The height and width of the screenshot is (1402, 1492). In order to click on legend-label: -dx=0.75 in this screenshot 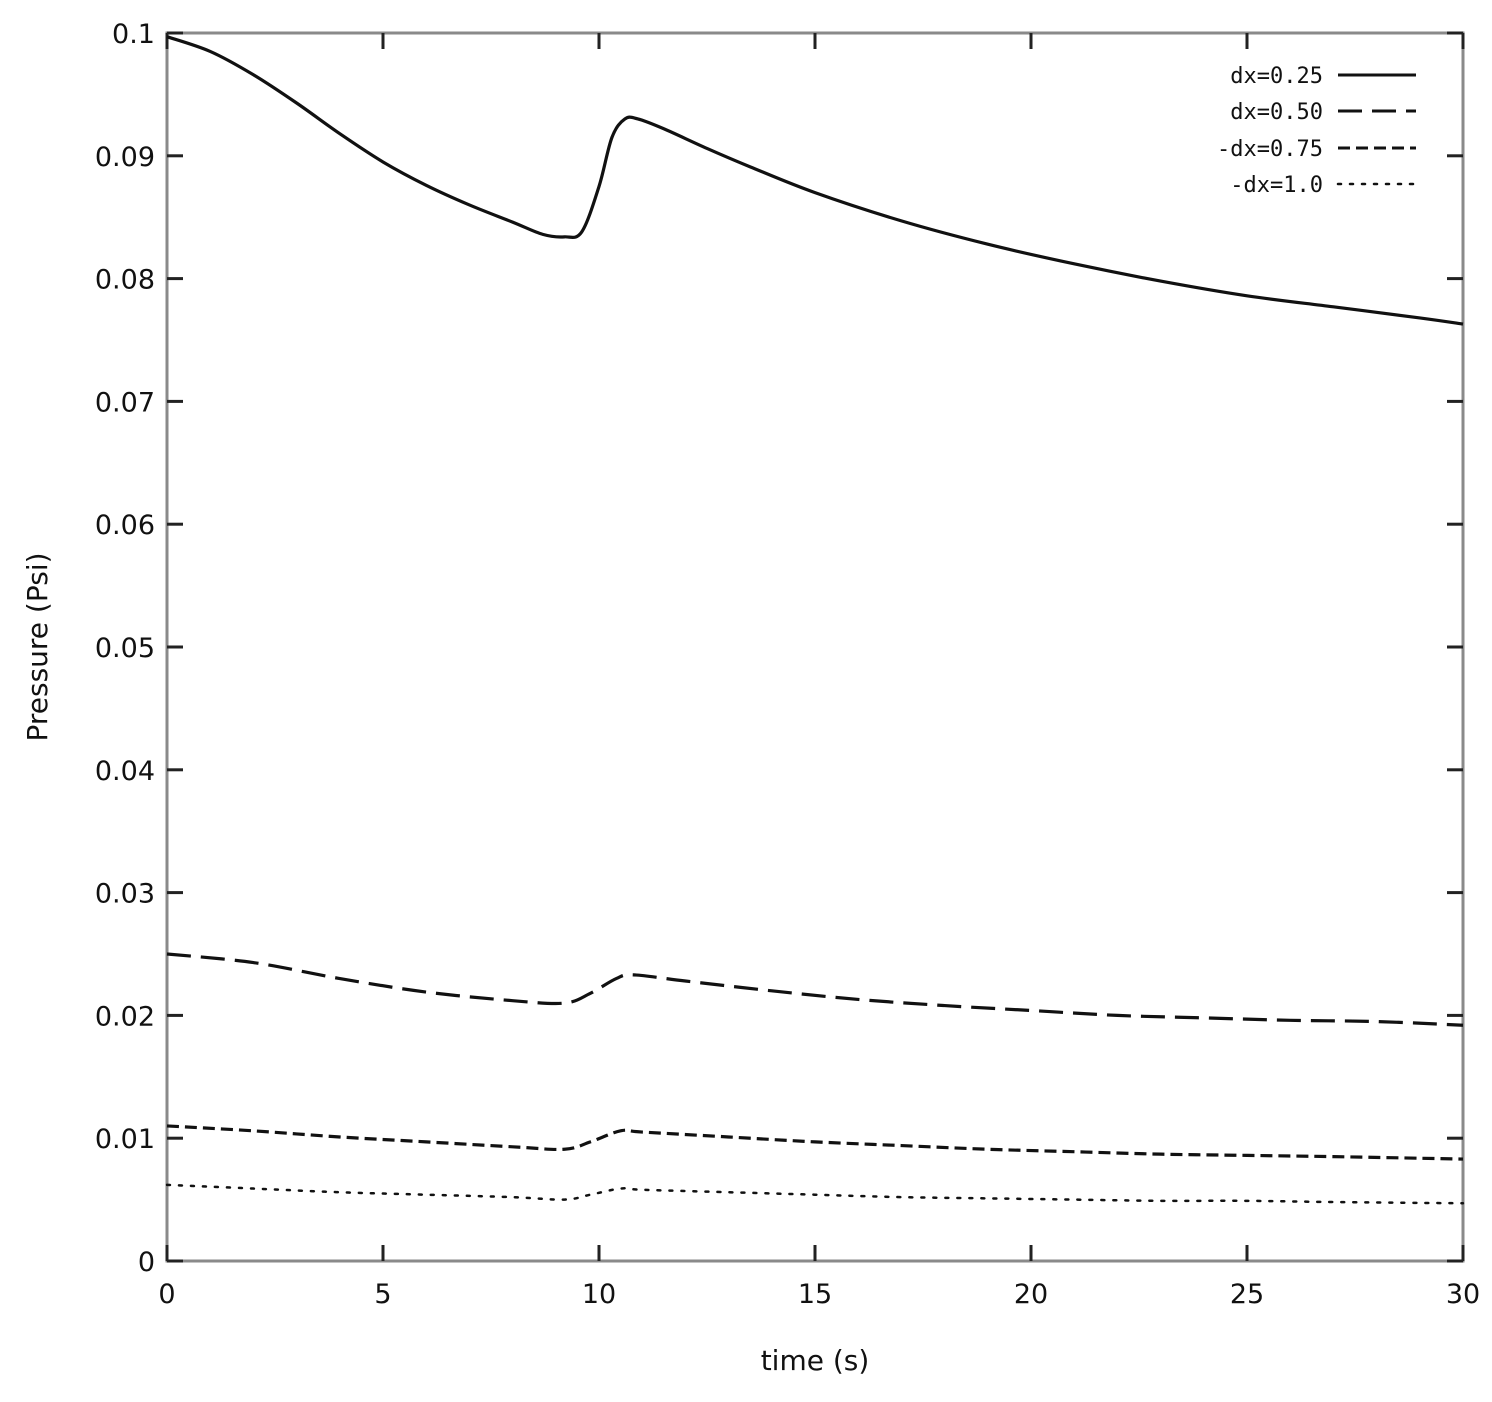, I will do `click(1270, 149)`.